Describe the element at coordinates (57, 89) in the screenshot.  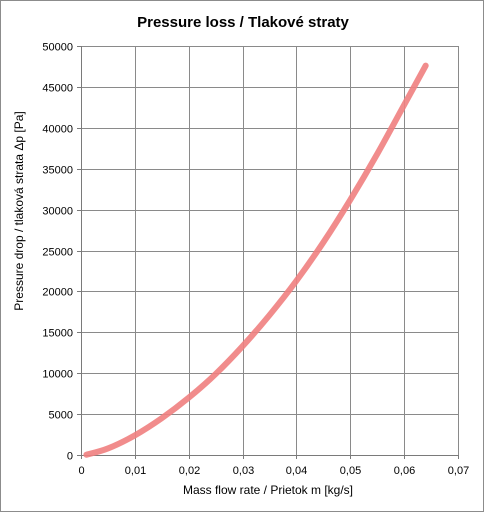
I see `y-tick-label: 45000` at that location.